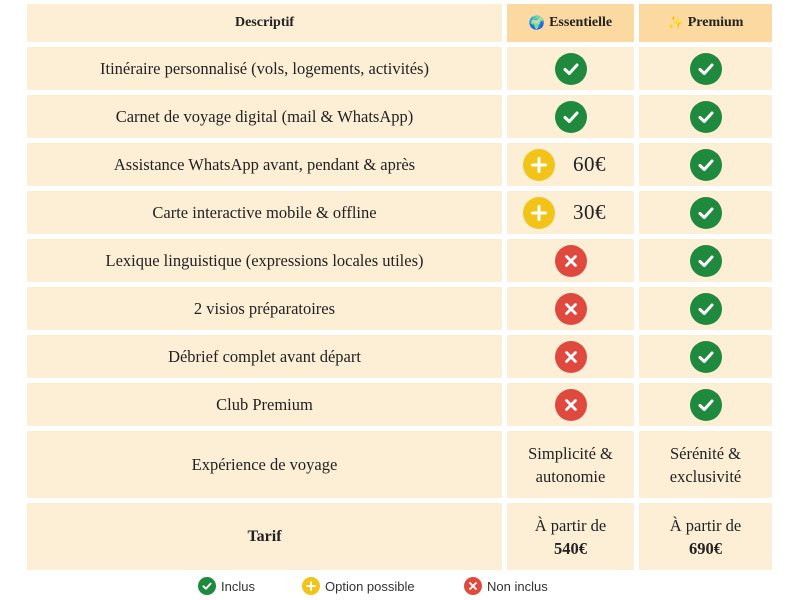  I want to click on feature-label-text: Débrief complet avant départ, so click(264, 356).